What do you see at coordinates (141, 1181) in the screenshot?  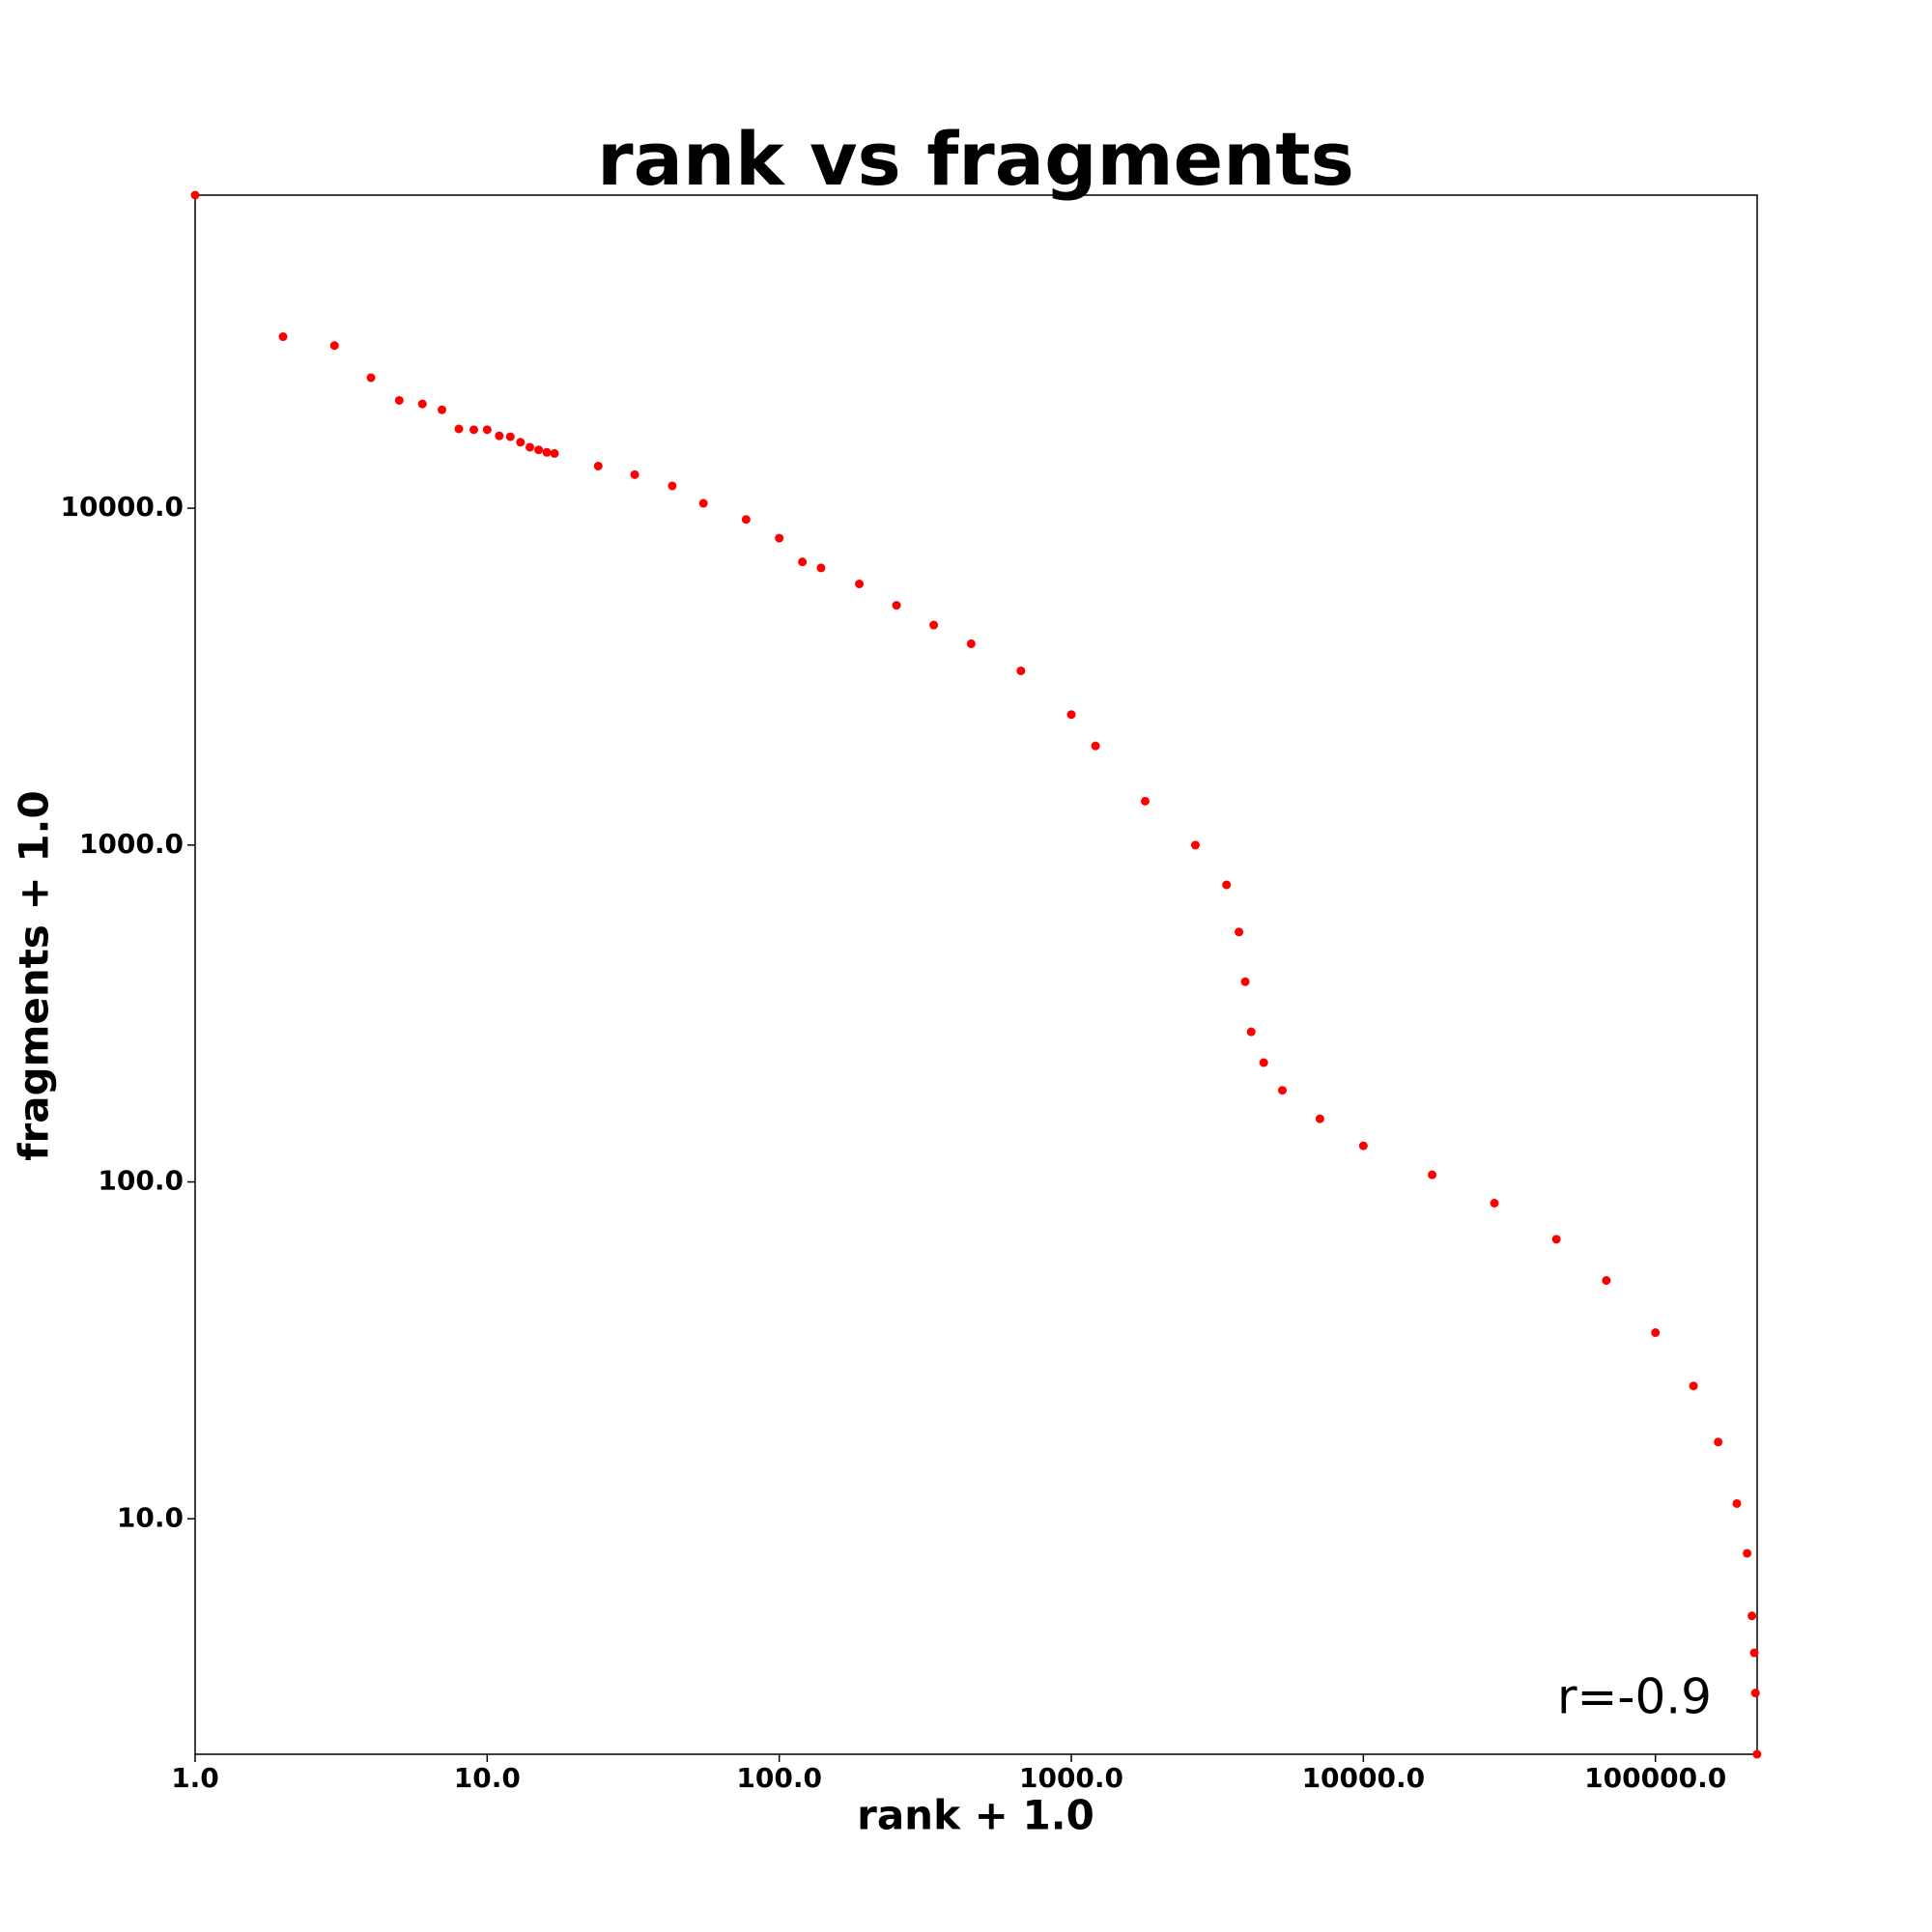 I see `y-tick-label: 100.0` at bounding box center [141, 1181].